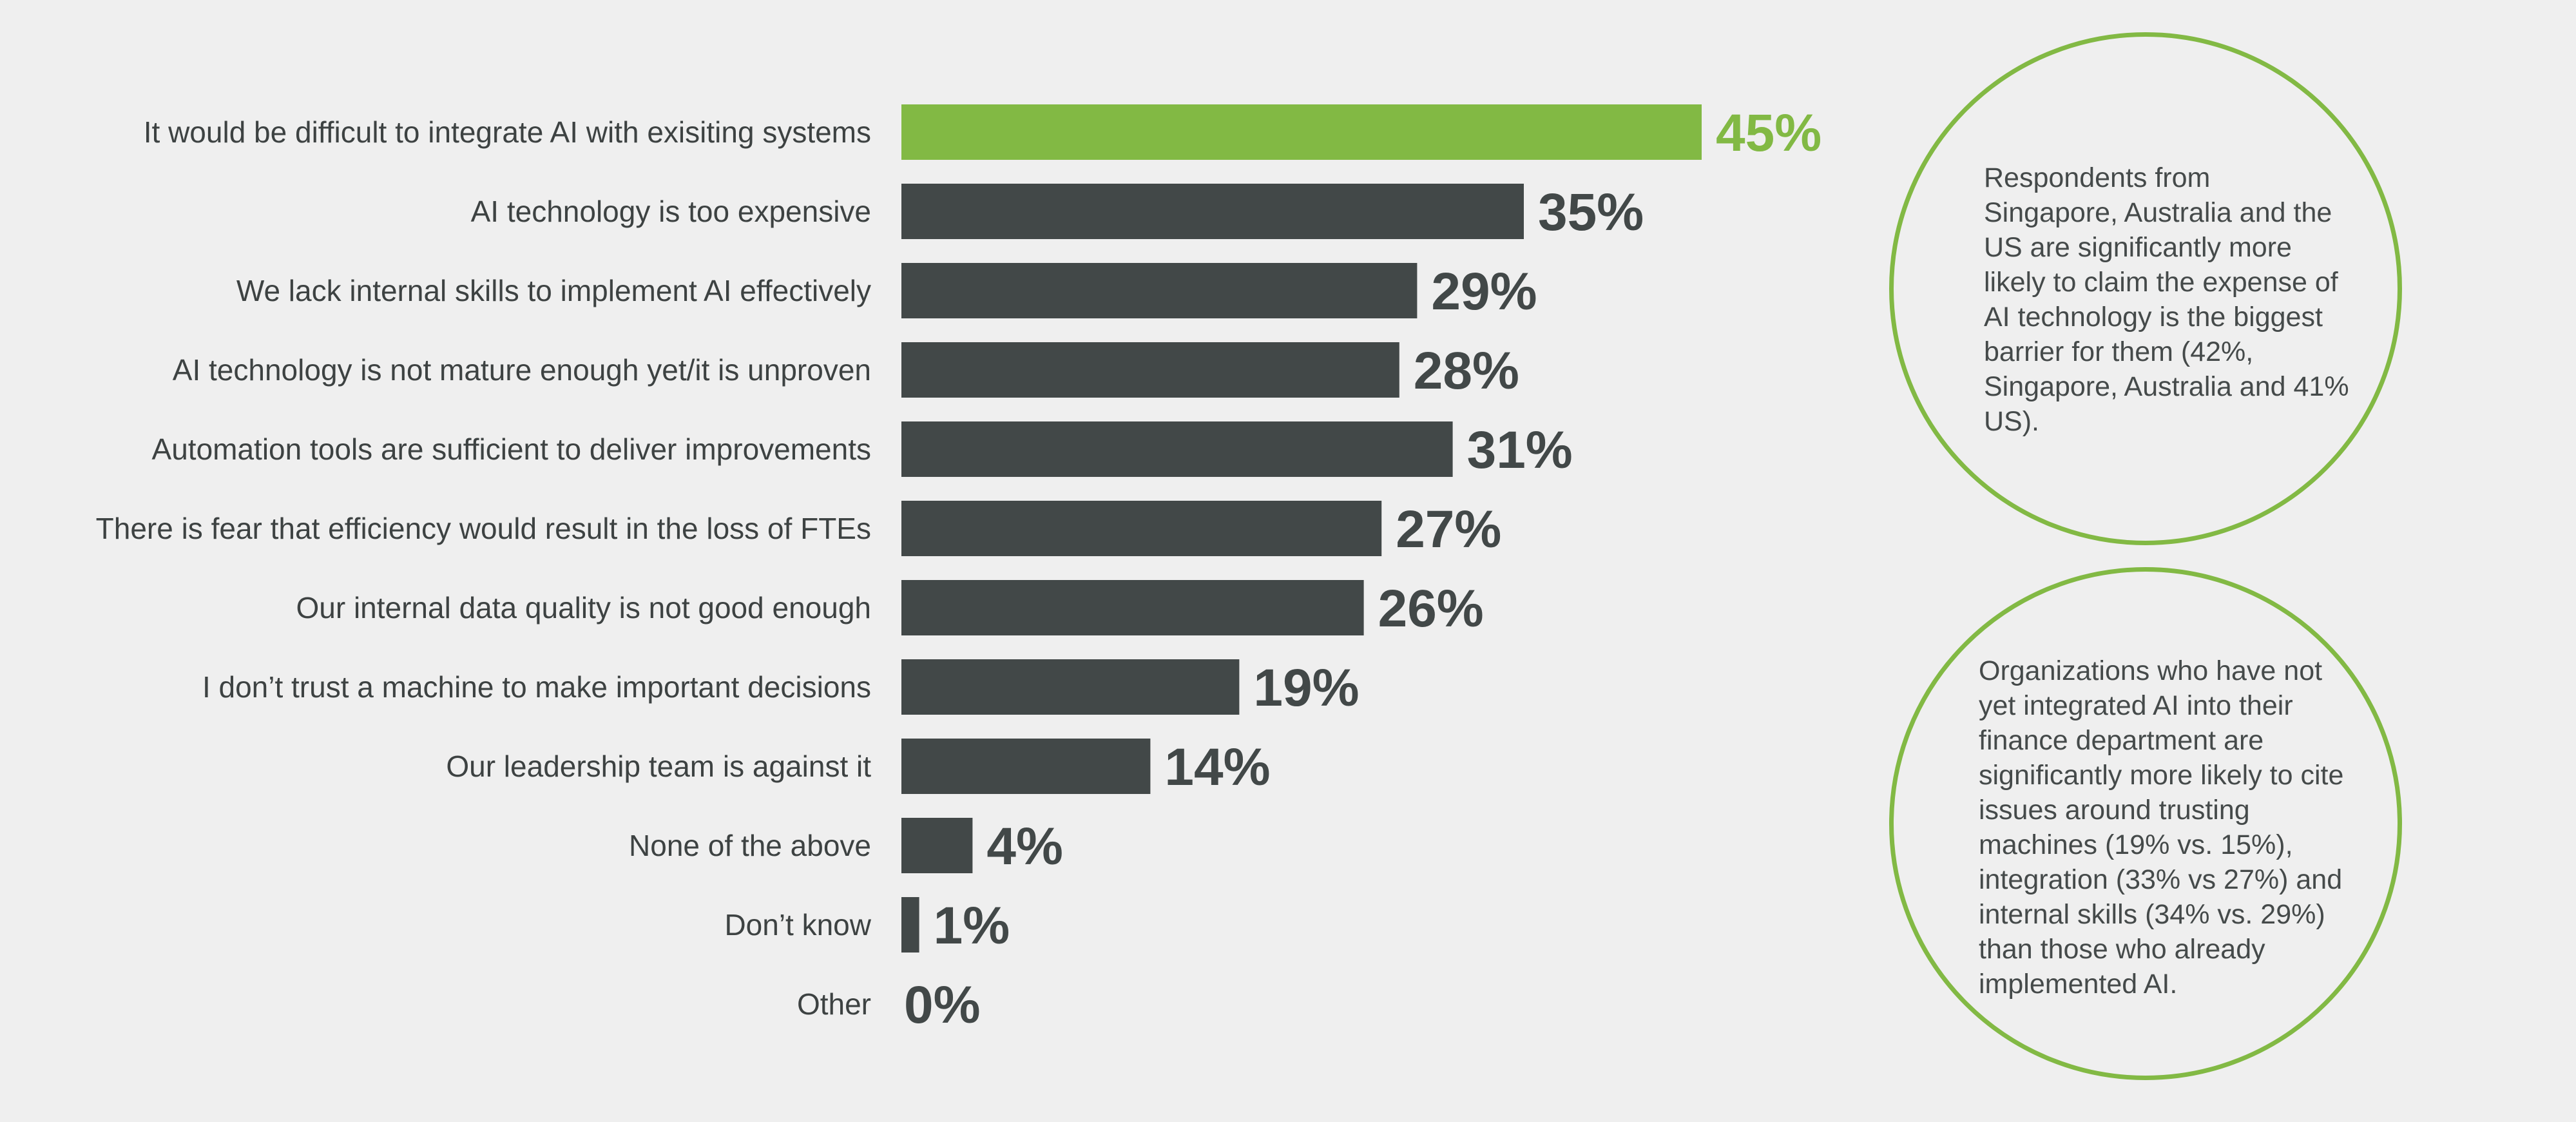  What do you see at coordinates (1520, 450) in the screenshot?
I see `value-label: 31%` at bounding box center [1520, 450].